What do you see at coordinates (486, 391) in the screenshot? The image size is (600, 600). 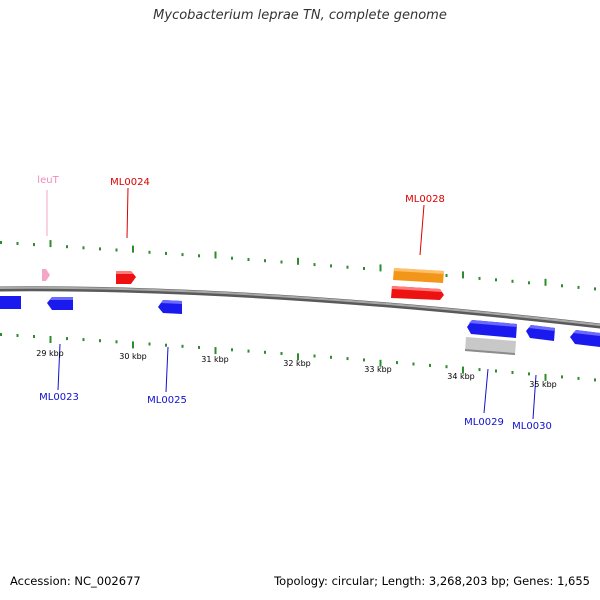 I see `ML0029-callout` at bounding box center [486, 391].